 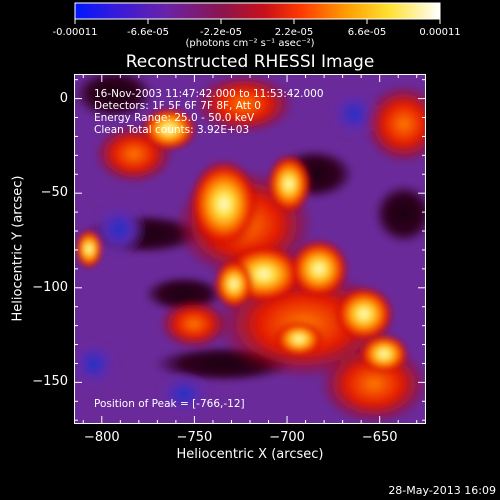 I want to click on detectors-label: Detectors: 1F 5F 6F 7F 8F, Att 0, so click(x=177, y=106).